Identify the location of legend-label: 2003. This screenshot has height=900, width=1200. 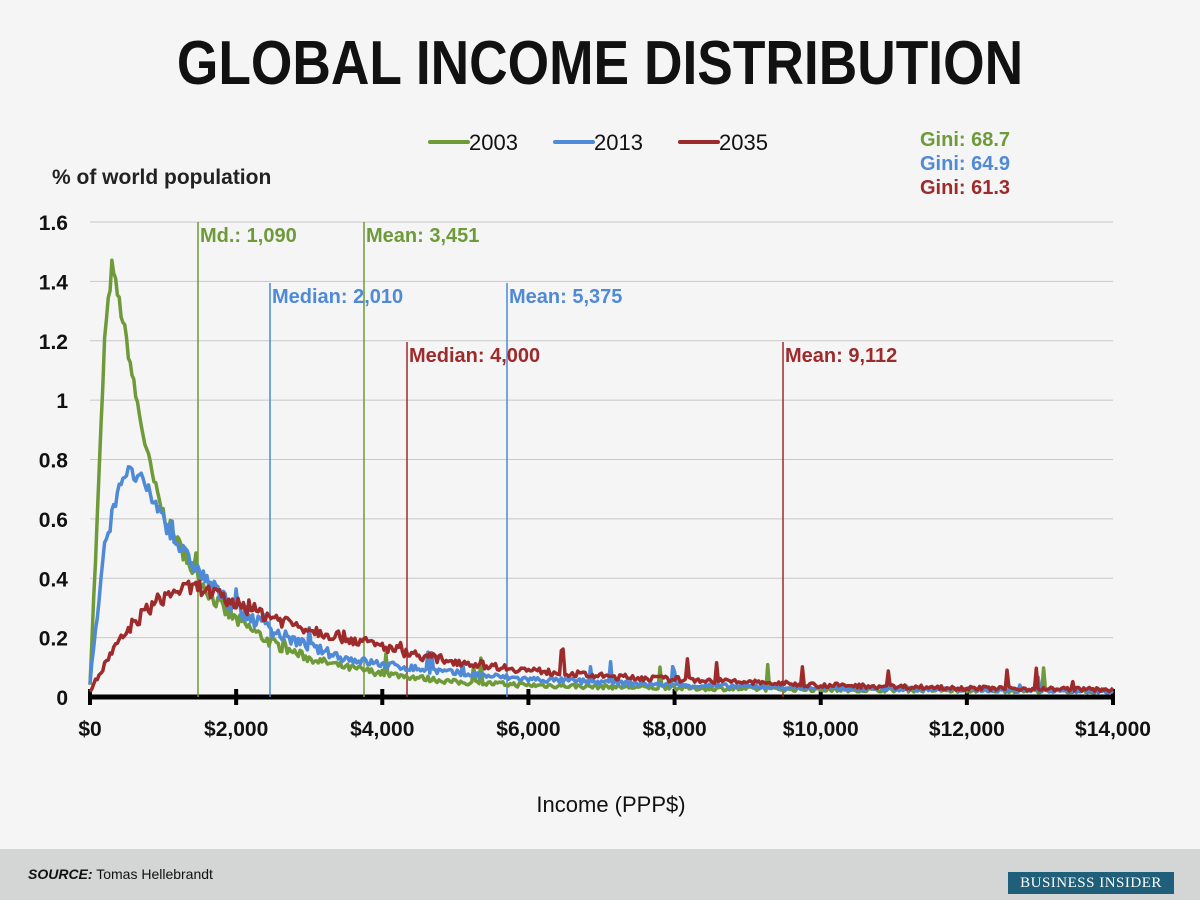
(493, 142).